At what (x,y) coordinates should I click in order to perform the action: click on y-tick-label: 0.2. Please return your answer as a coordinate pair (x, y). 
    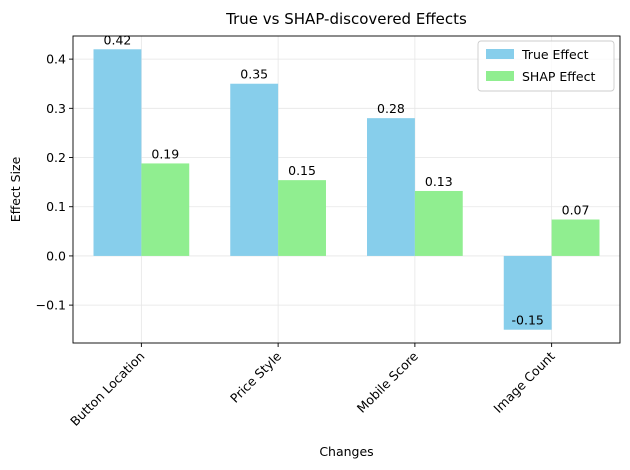
    Looking at the image, I should click on (56, 157).